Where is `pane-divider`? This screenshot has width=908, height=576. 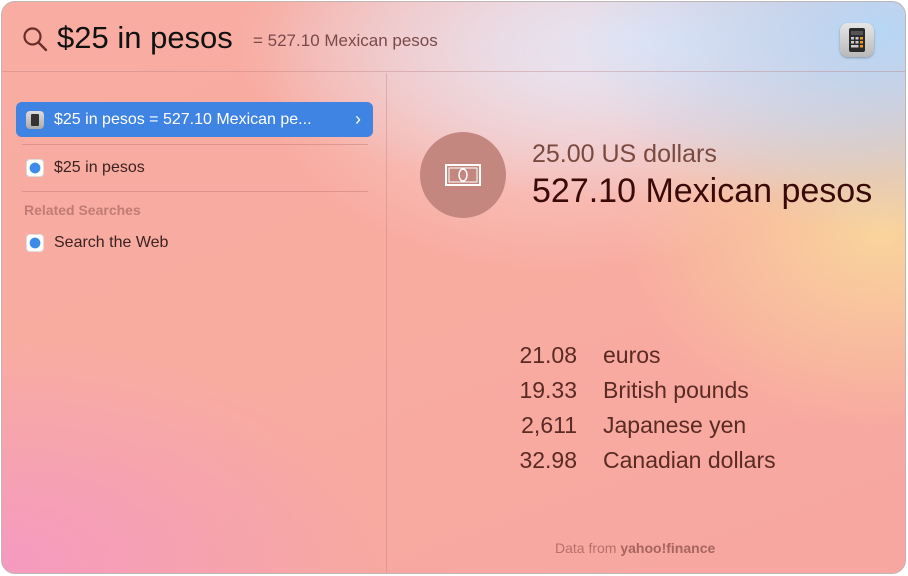
pane-divider is located at coordinates (386, 323).